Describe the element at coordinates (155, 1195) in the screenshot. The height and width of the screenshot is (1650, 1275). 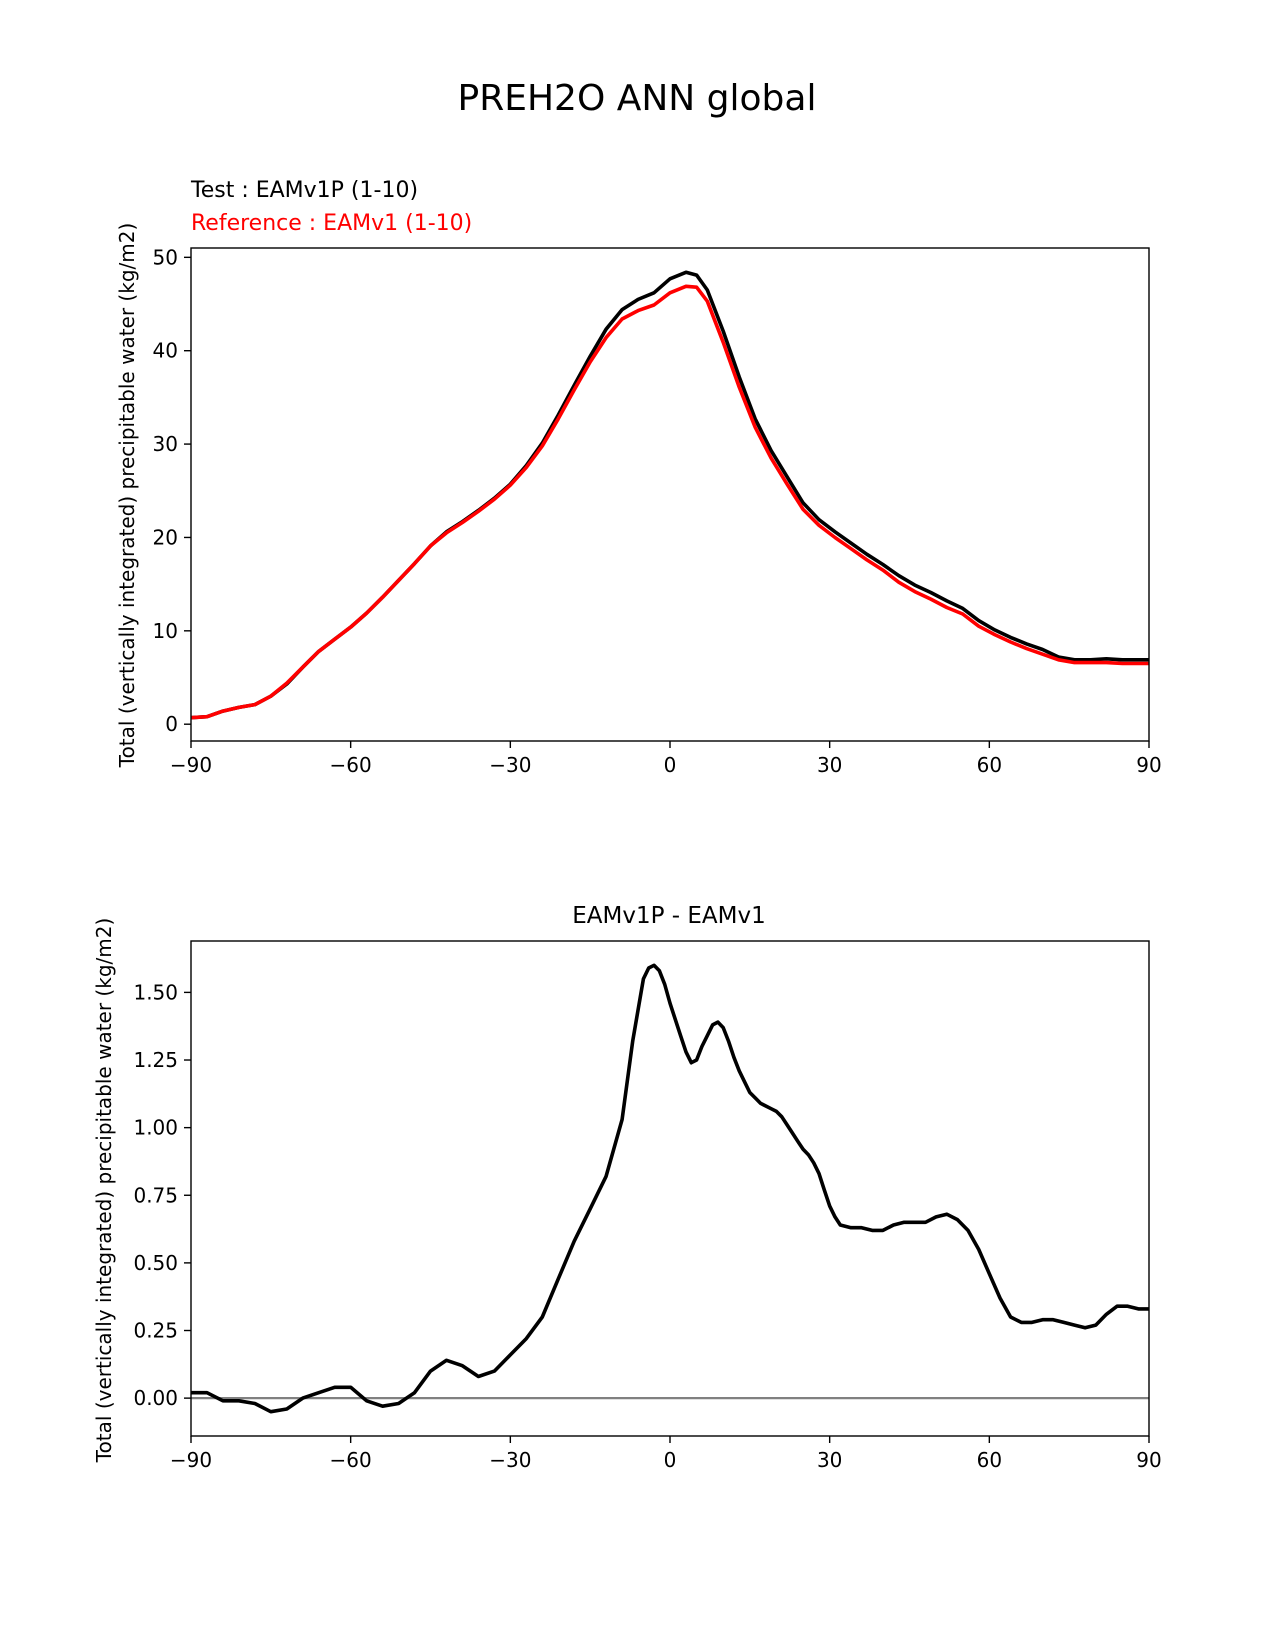
I see `bottom-y-tick-label: 0.75` at that location.